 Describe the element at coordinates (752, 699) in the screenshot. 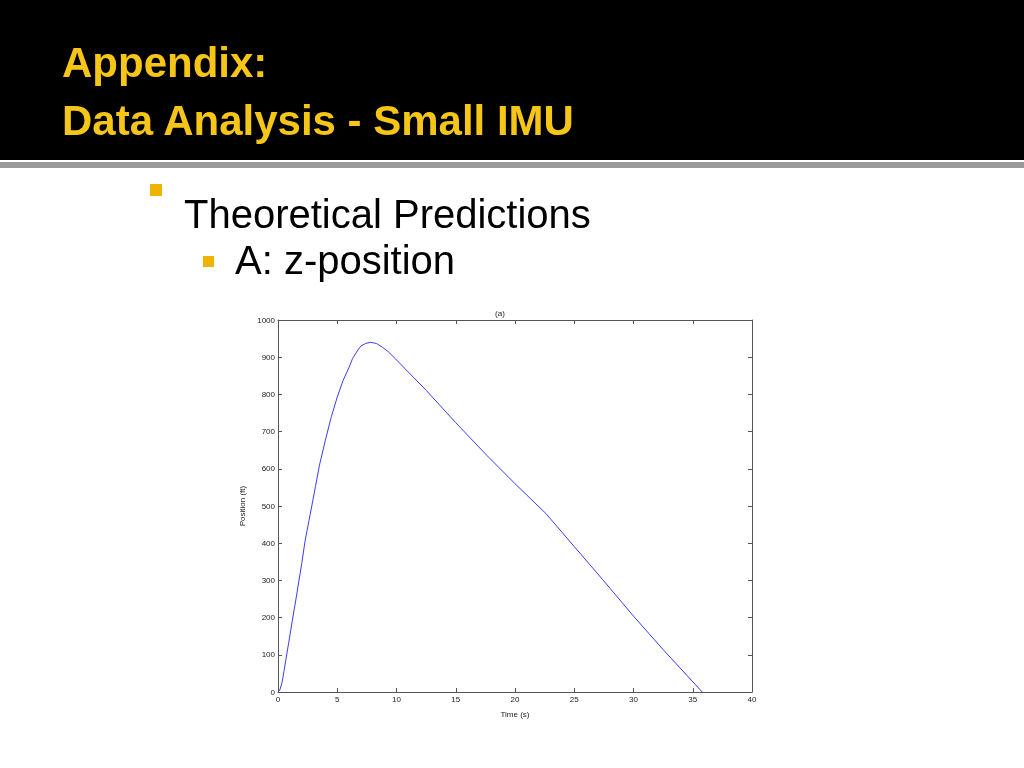

I see `x-tick-label: 40` at that location.